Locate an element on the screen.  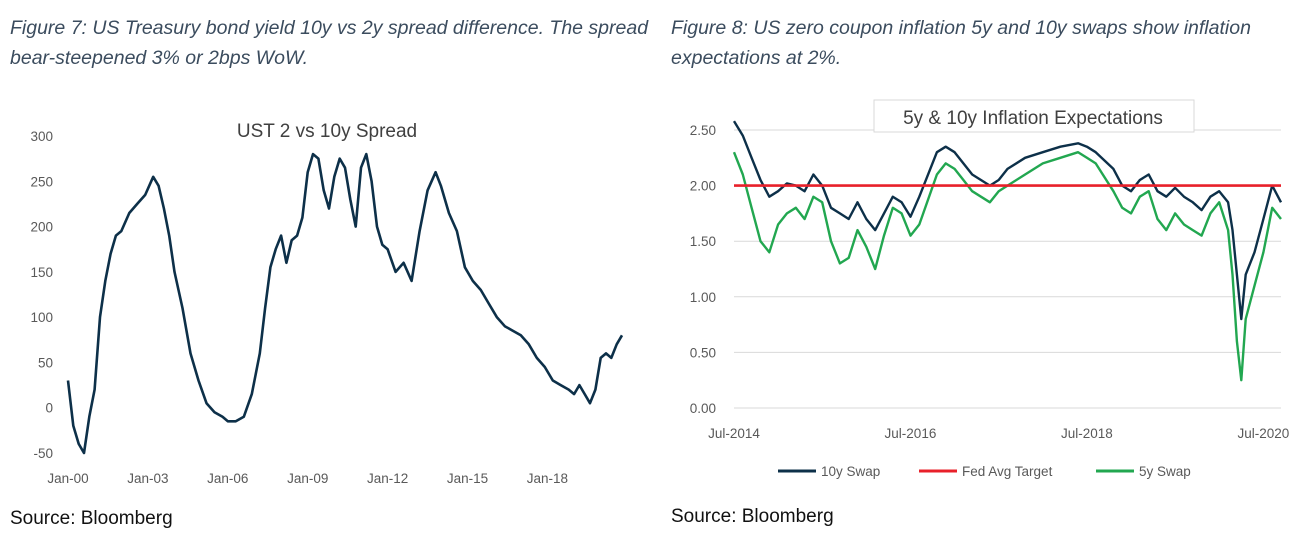
inflation-title-box is located at coordinates (1034, 116).